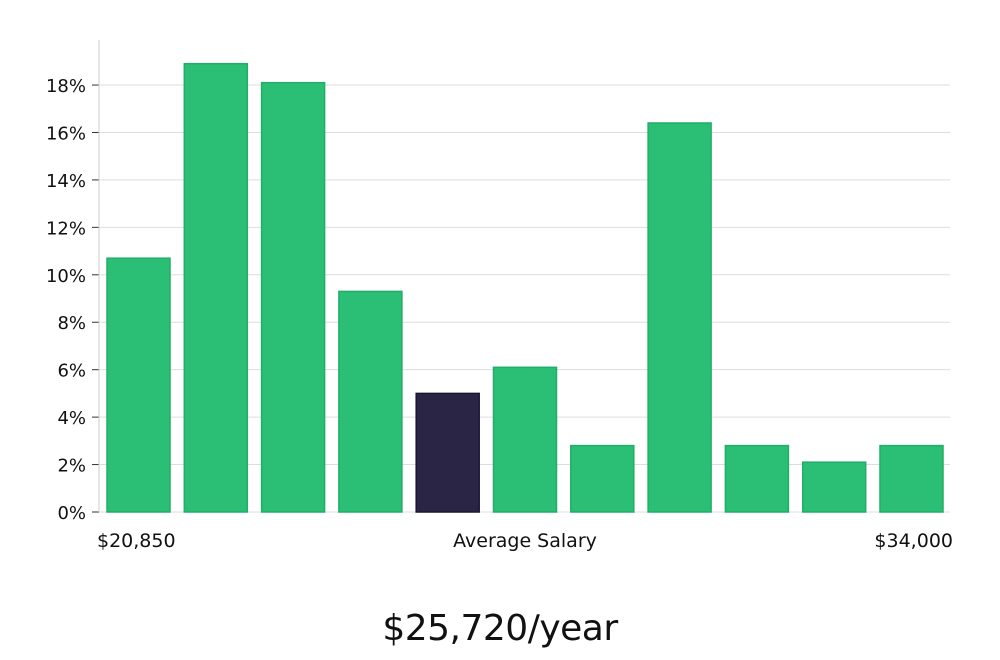  I want to click on x-max-label: $34,000, so click(913, 541).